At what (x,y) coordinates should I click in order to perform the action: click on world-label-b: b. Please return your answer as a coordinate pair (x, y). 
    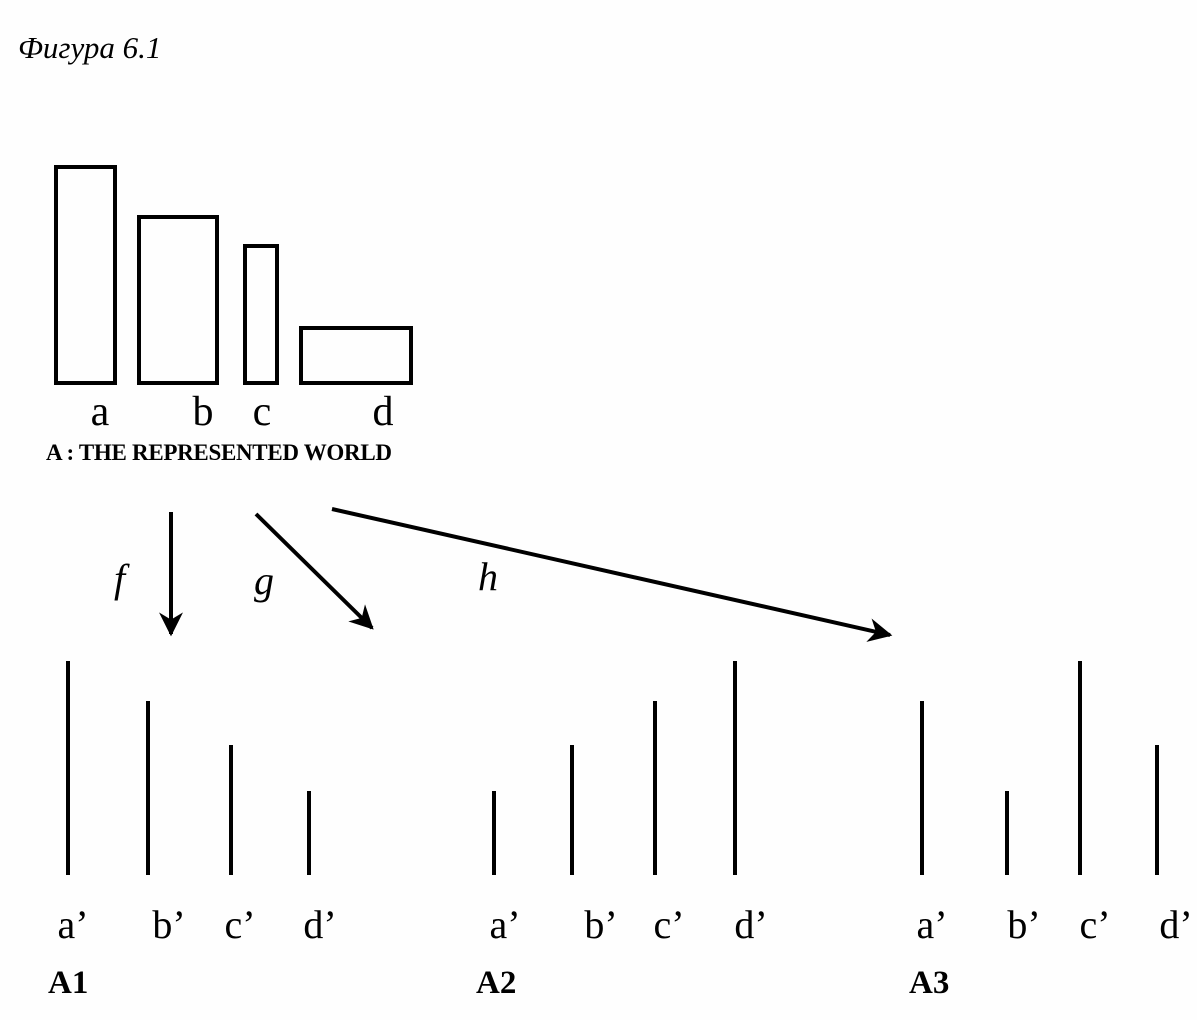
    Looking at the image, I should click on (203, 412).